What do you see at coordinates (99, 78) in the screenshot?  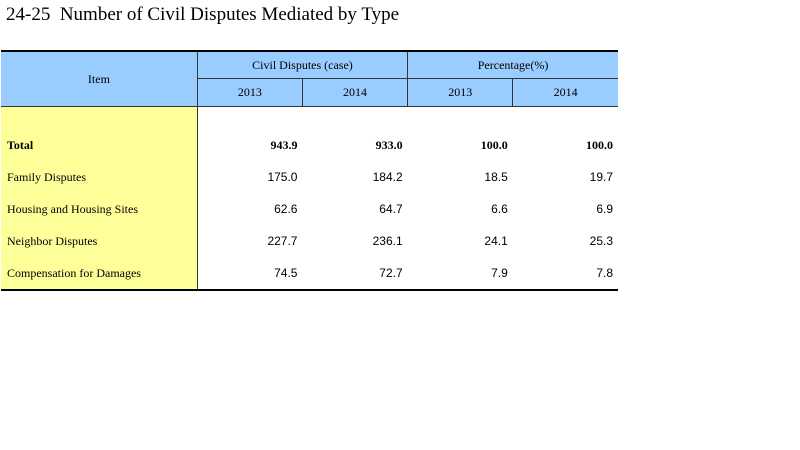 I see `item-column-header: Item` at bounding box center [99, 78].